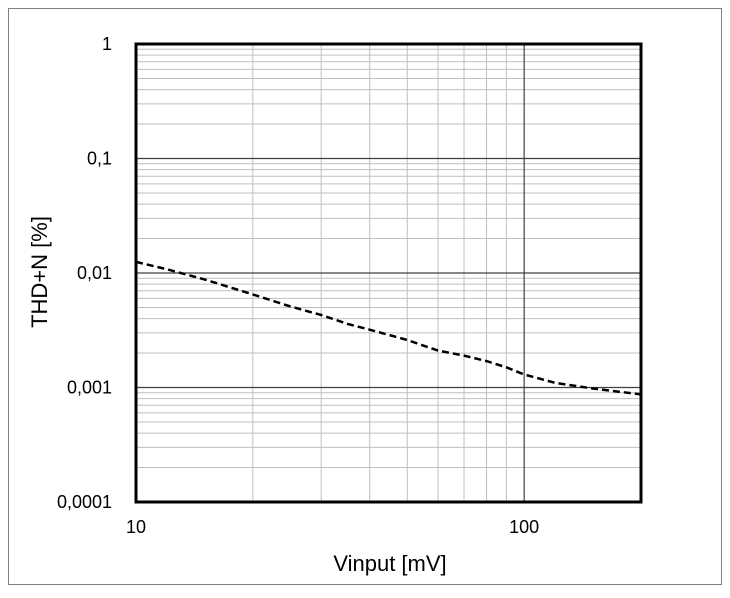  What do you see at coordinates (107, 44) in the screenshot?
I see `y-tick-label: 1` at bounding box center [107, 44].